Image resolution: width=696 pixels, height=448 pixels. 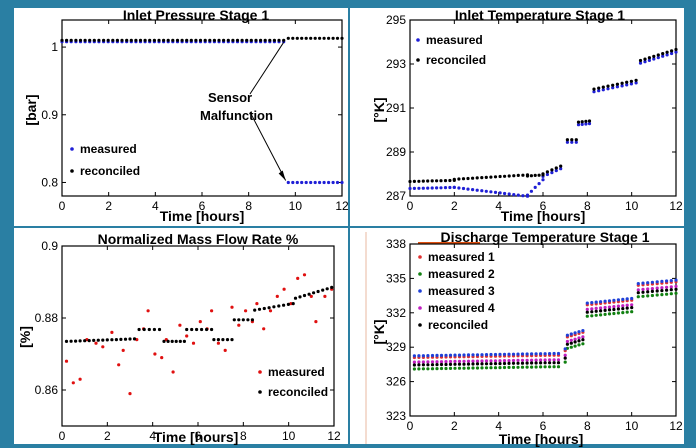 I want to click on y-axis-label: [°K], so click(x=379, y=109).